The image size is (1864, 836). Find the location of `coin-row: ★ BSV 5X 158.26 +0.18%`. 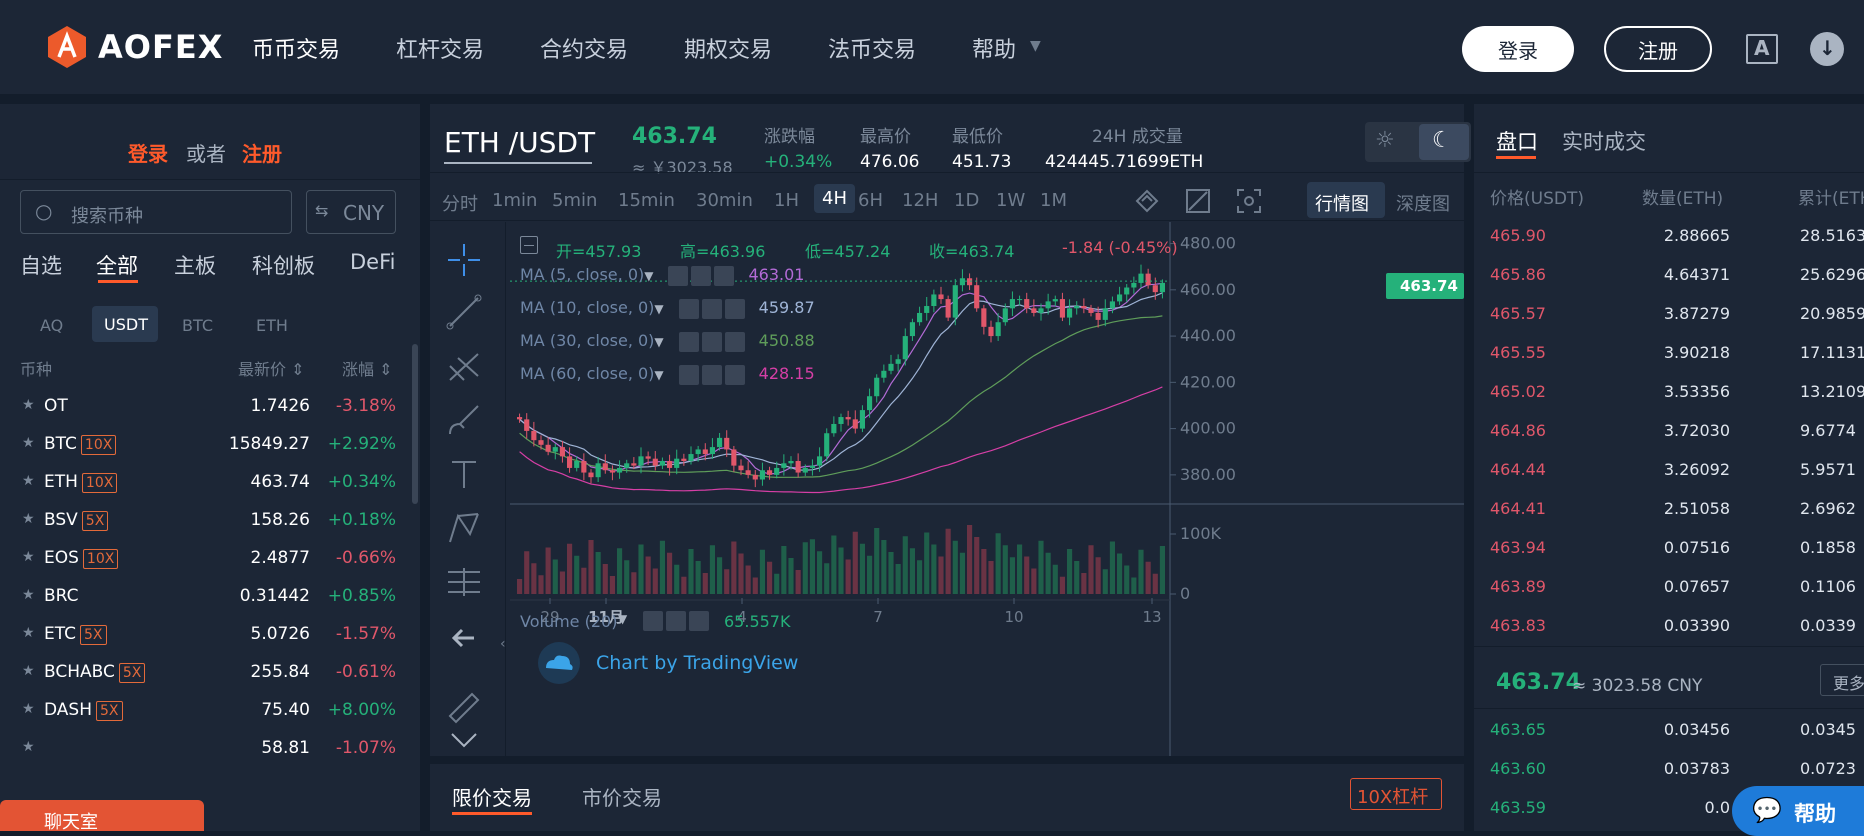

coin-row: ★ BSV 5X 158.26 +0.18% is located at coordinates (200, 520).